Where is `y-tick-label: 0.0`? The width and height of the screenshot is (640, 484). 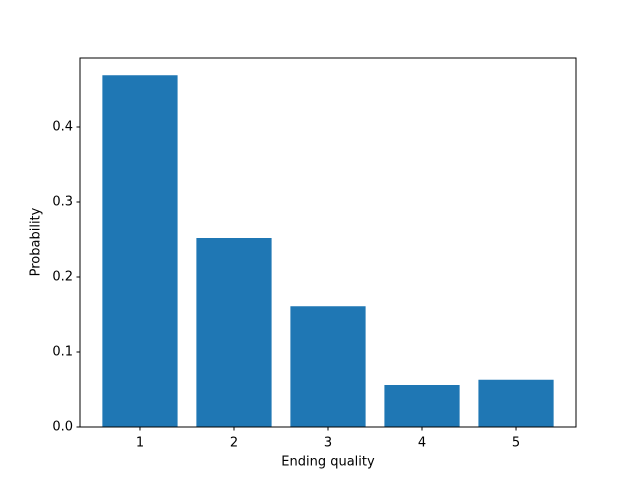 y-tick-label: 0.0 is located at coordinates (62, 427).